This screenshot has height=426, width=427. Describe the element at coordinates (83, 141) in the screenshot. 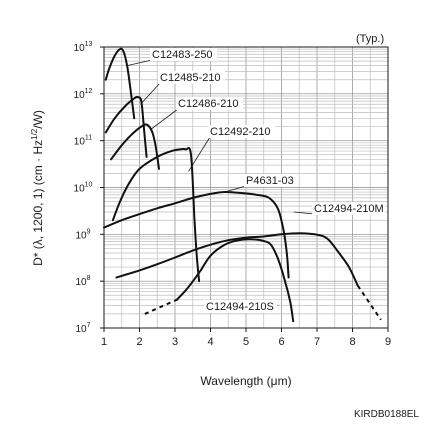

I see `y-tick-label: 10¹¹` at that location.